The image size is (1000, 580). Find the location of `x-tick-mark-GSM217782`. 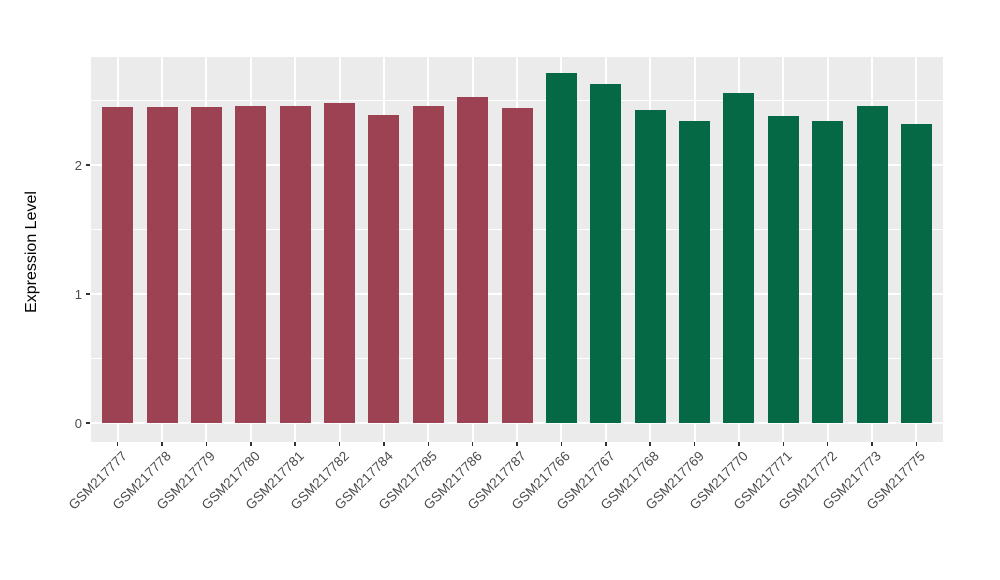

x-tick-mark-GSM217782 is located at coordinates (339, 444).